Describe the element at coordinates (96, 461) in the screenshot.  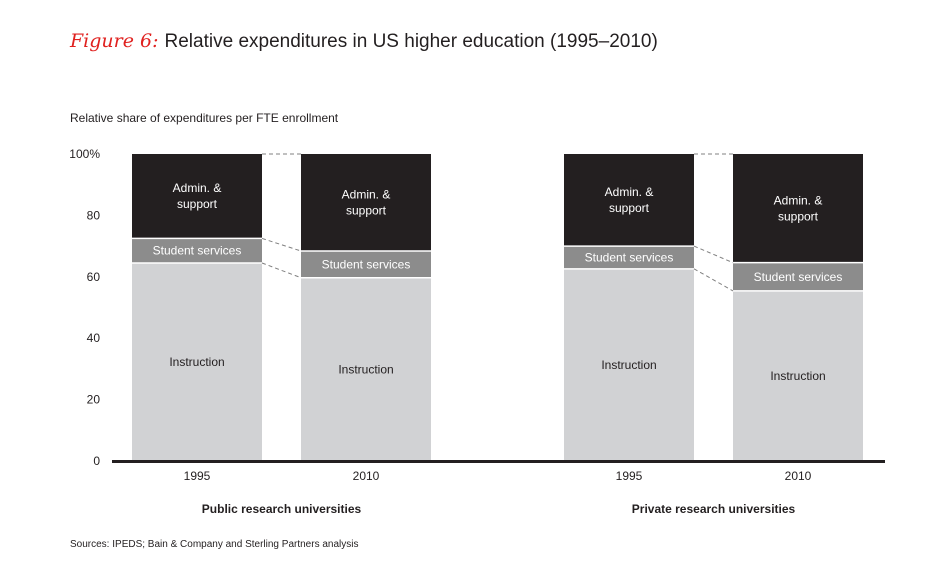
I see `y-tick-label: 0` at that location.